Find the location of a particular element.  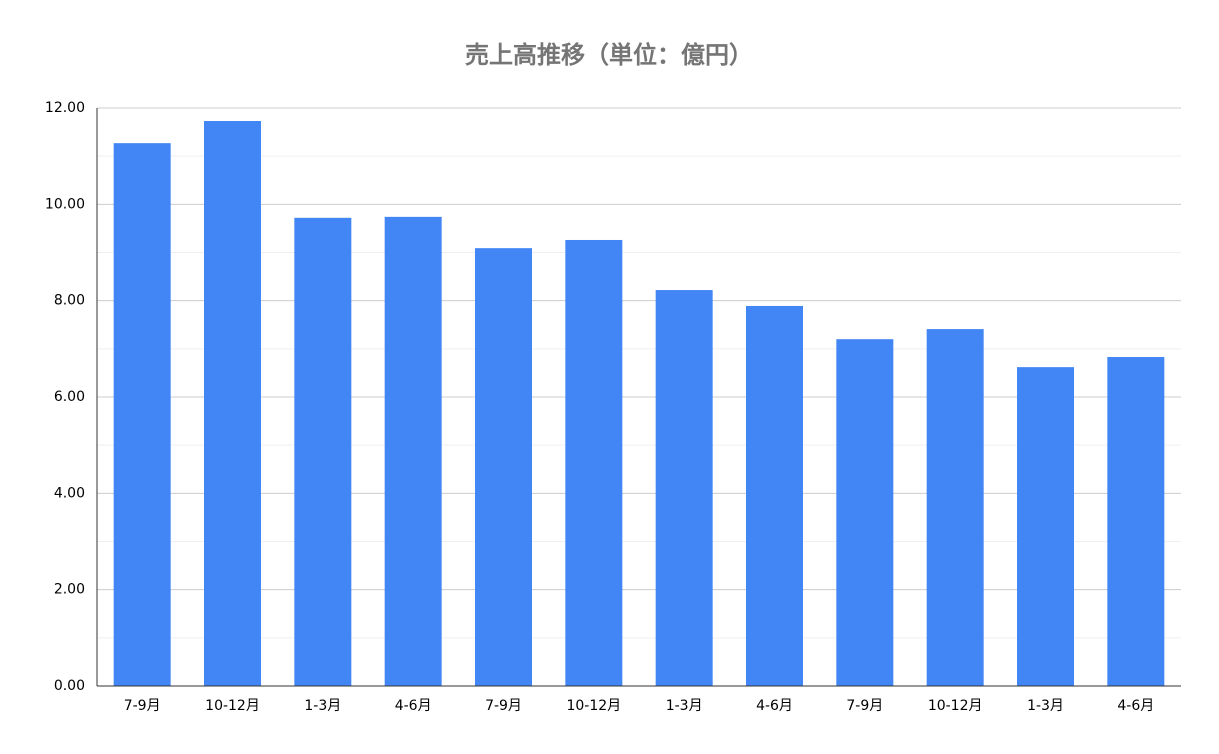

y-tick-label: 4.00 is located at coordinates (69, 493).